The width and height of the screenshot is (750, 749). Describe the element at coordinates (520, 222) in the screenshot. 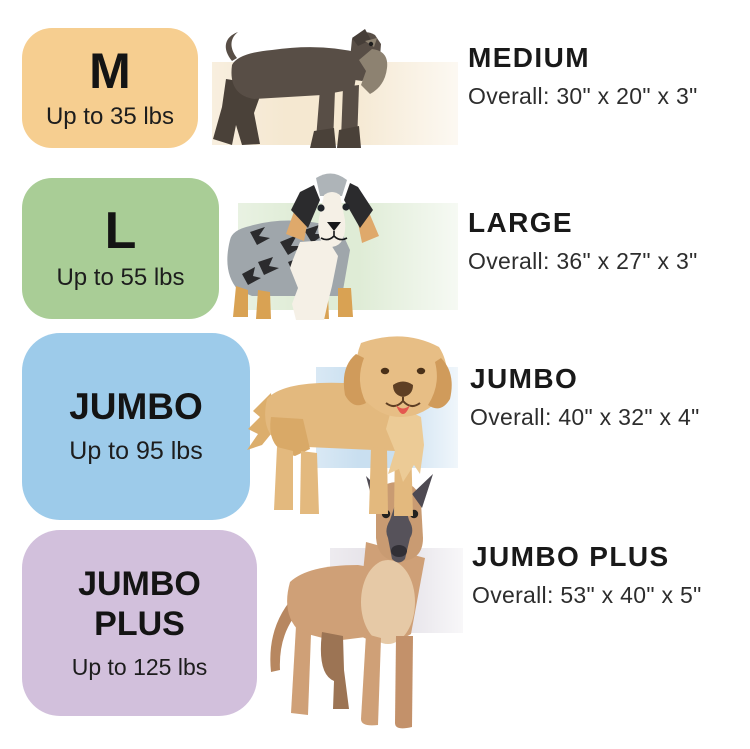

I see `size-heading: LARGE` at that location.